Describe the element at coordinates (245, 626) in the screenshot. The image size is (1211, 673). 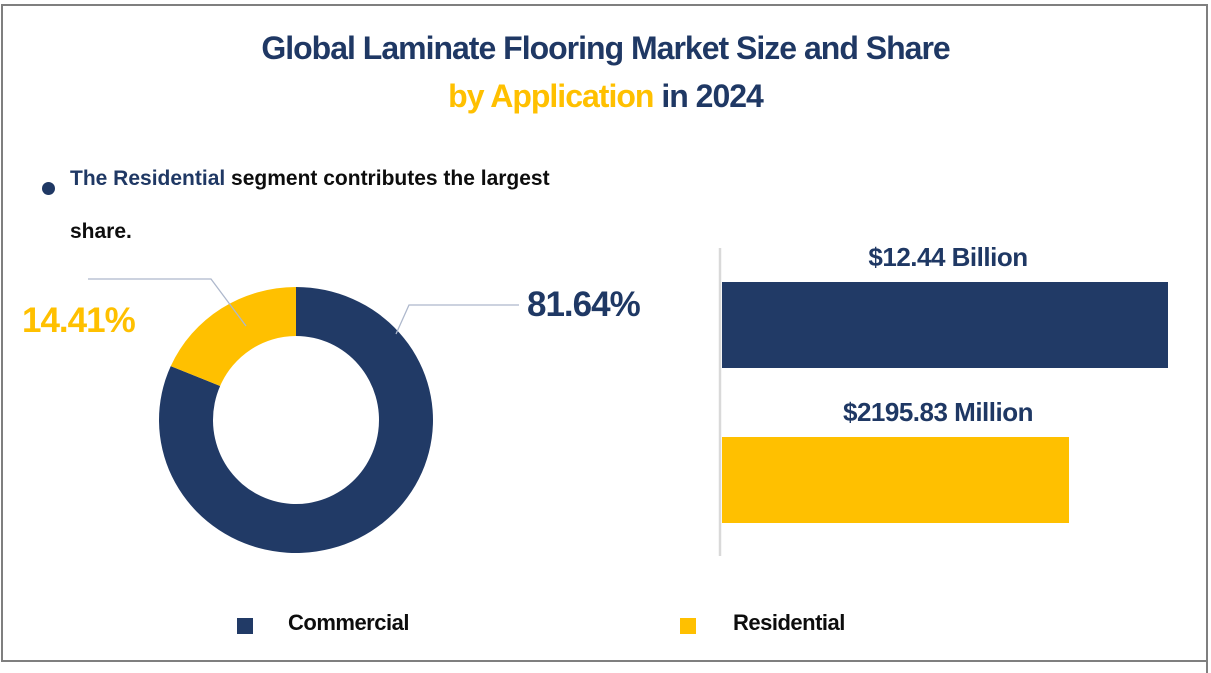
I see `legend-swatch-commercial` at that location.